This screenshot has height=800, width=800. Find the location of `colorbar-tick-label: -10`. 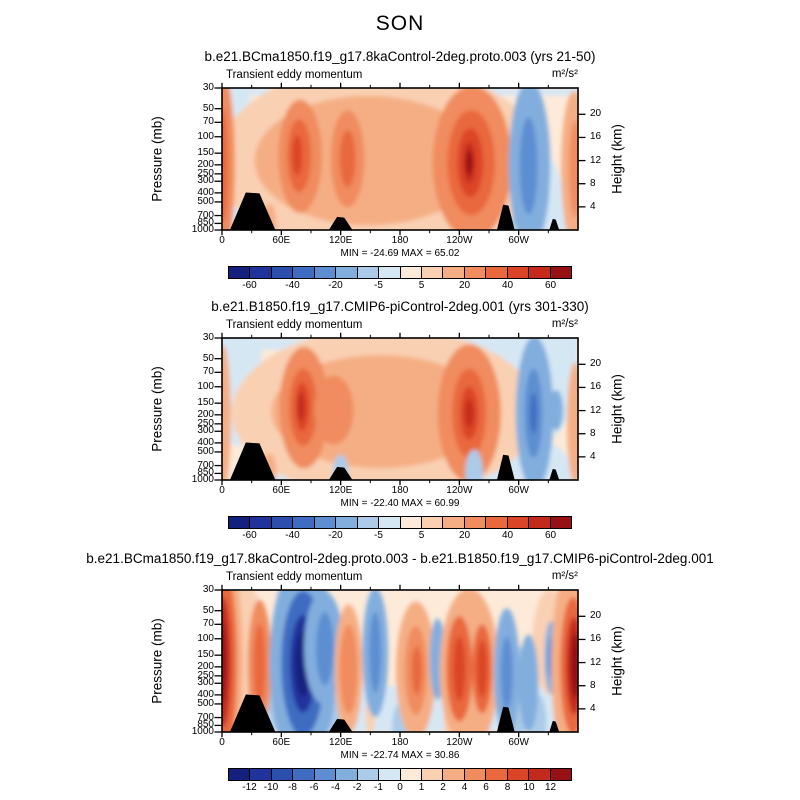

colorbar-tick-label: -10 is located at coordinates (271, 787).